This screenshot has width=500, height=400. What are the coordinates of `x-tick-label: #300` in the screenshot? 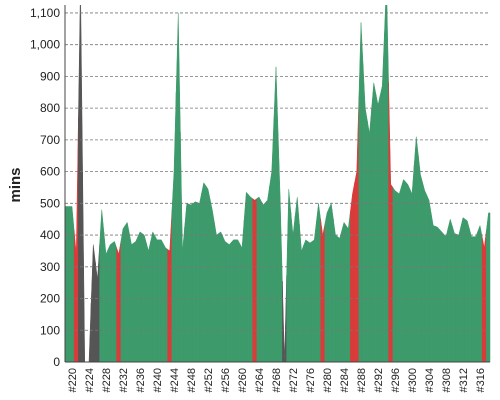 It's located at (413, 380).